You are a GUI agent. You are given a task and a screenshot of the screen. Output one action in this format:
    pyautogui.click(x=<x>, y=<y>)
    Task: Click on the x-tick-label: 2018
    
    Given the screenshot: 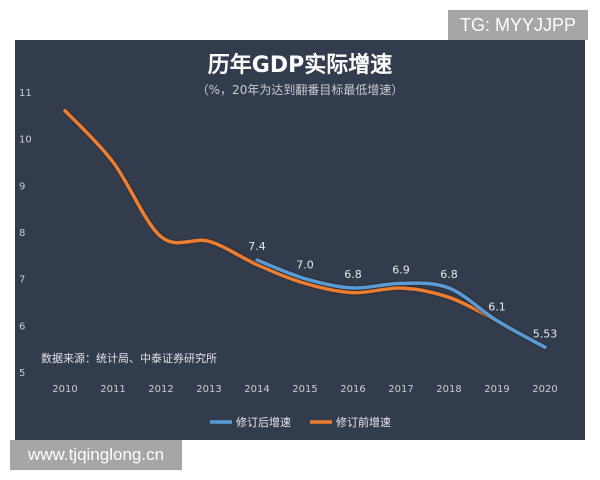 What is the action you would take?
    pyautogui.click(x=448, y=389)
    